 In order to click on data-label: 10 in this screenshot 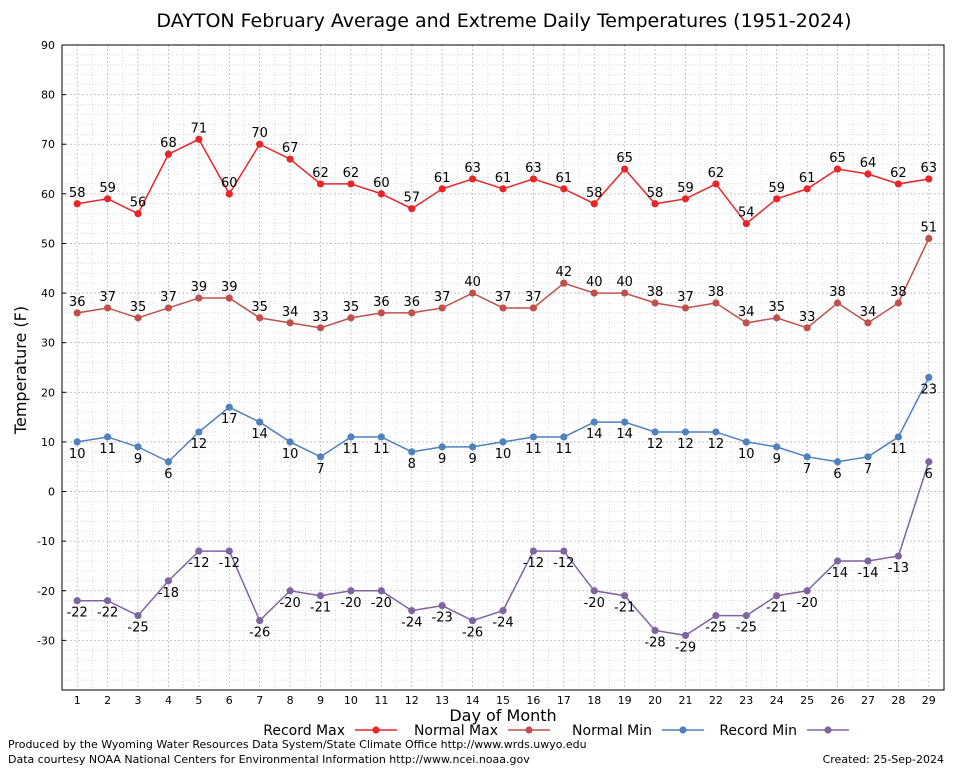, I will do `click(77, 454)`.